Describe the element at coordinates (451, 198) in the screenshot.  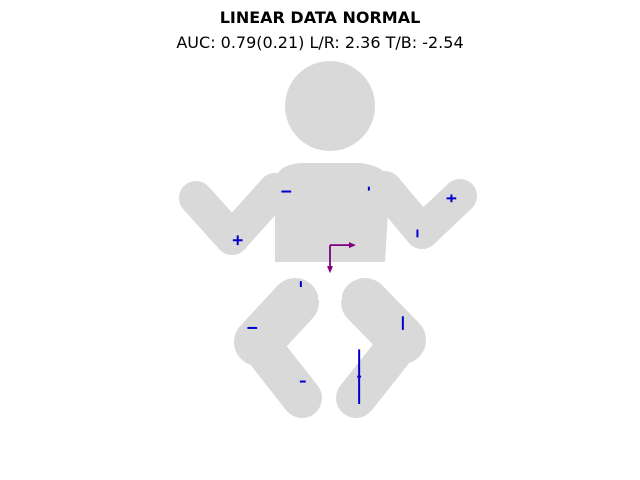
I see `data-point-hand-right` at that location.